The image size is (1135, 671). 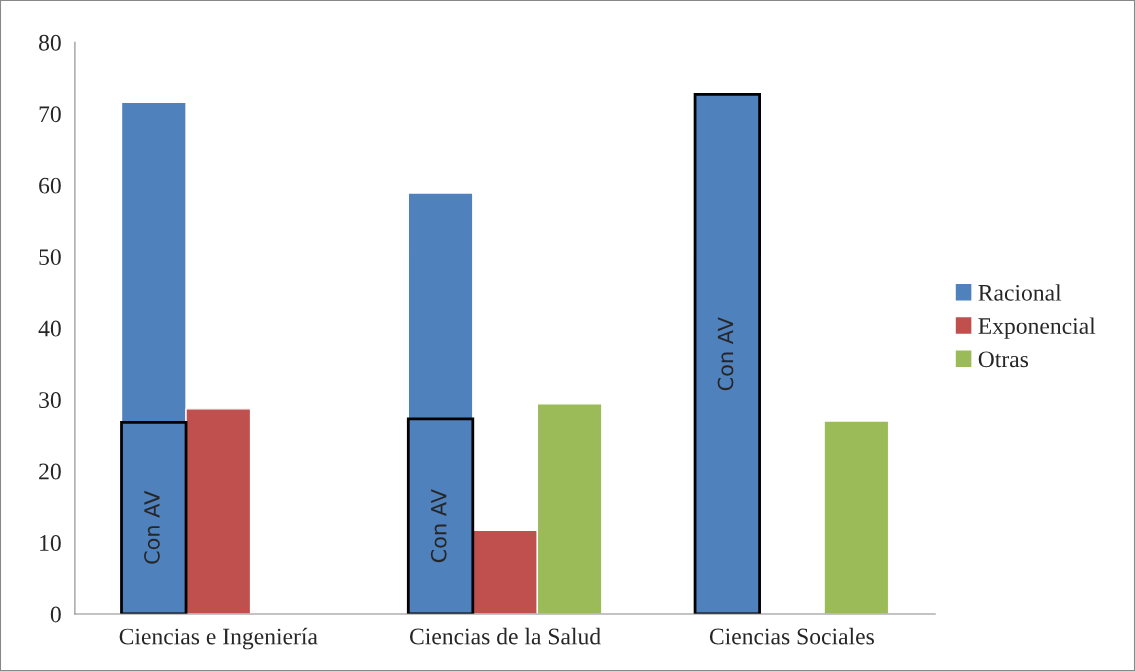 I want to click on y-tick-label: 80, so click(x=50, y=42).